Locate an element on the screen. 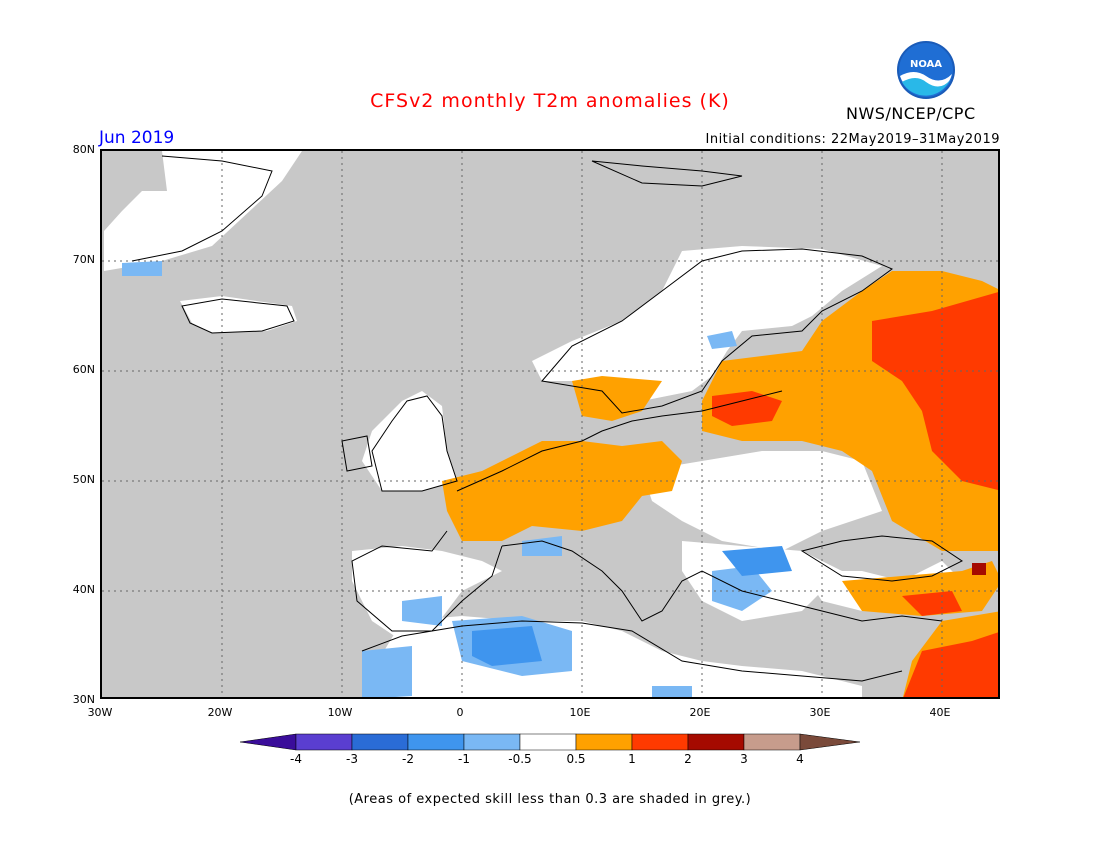 The width and height of the screenshot is (1100, 850). ireland-coast is located at coordinates (357, 453).